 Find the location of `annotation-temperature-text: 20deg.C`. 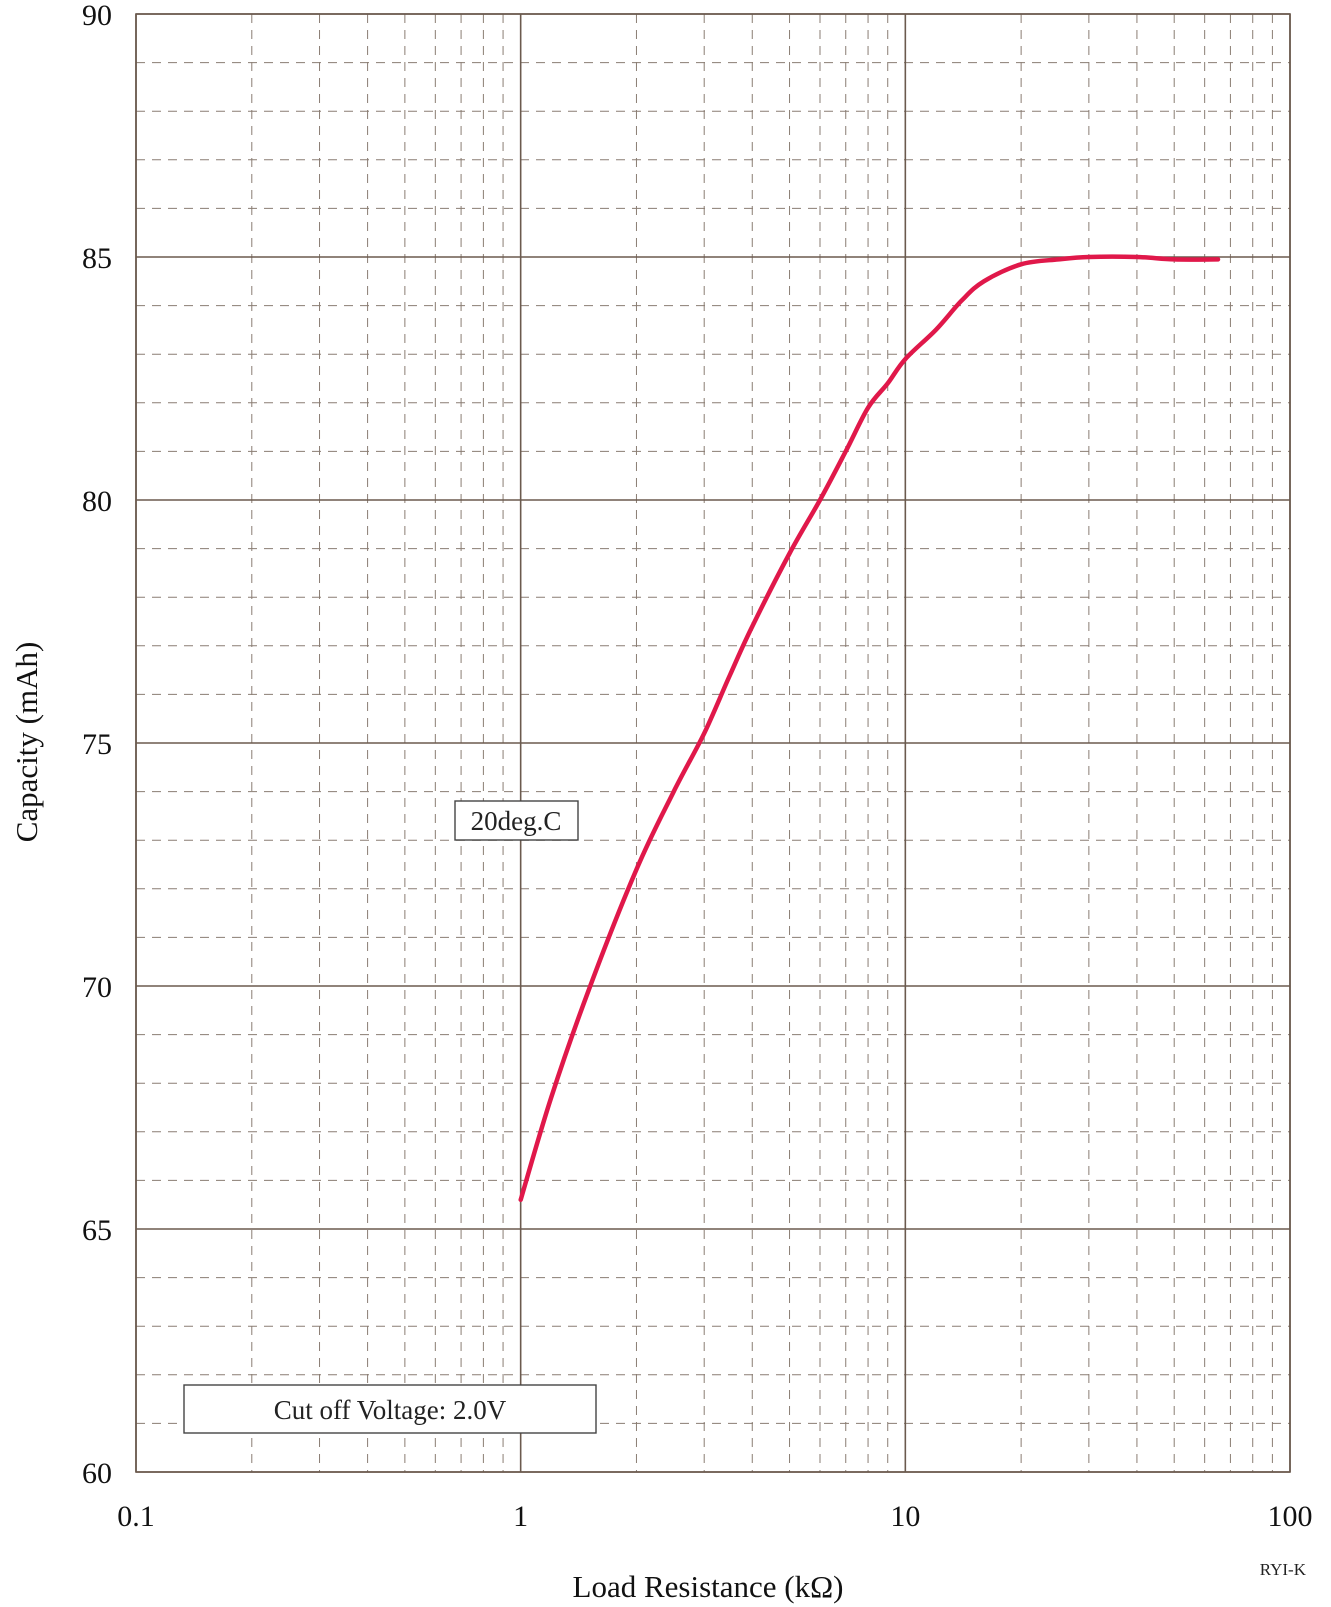

annotation-temperature-text: 20deg.C is located at coordinates (516, 821).